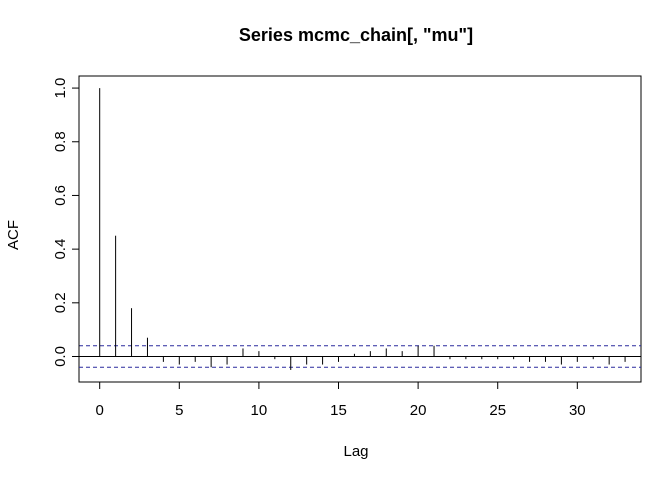 This screenshot has height=480, width=672. I want to click on y-tick-label: 0.4, so click(60, 249).